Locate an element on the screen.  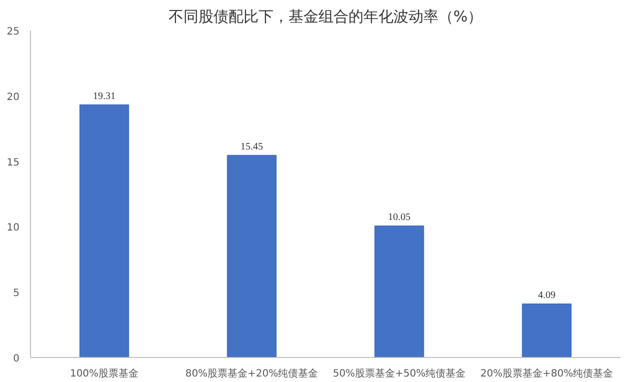
y-tick-label: 20 is located at coordinates (13, 97).